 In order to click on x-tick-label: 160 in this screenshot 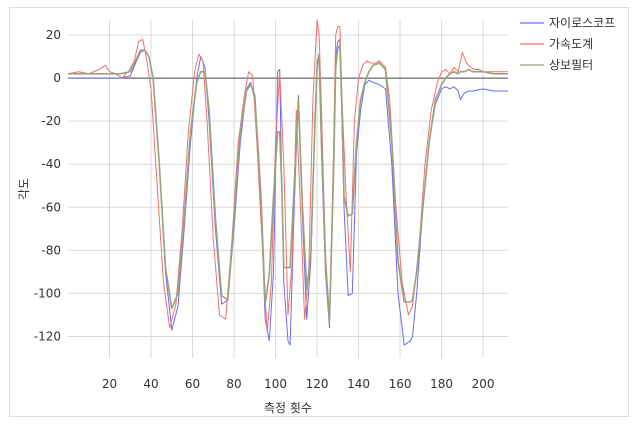, I will do `click(400, 384)`.